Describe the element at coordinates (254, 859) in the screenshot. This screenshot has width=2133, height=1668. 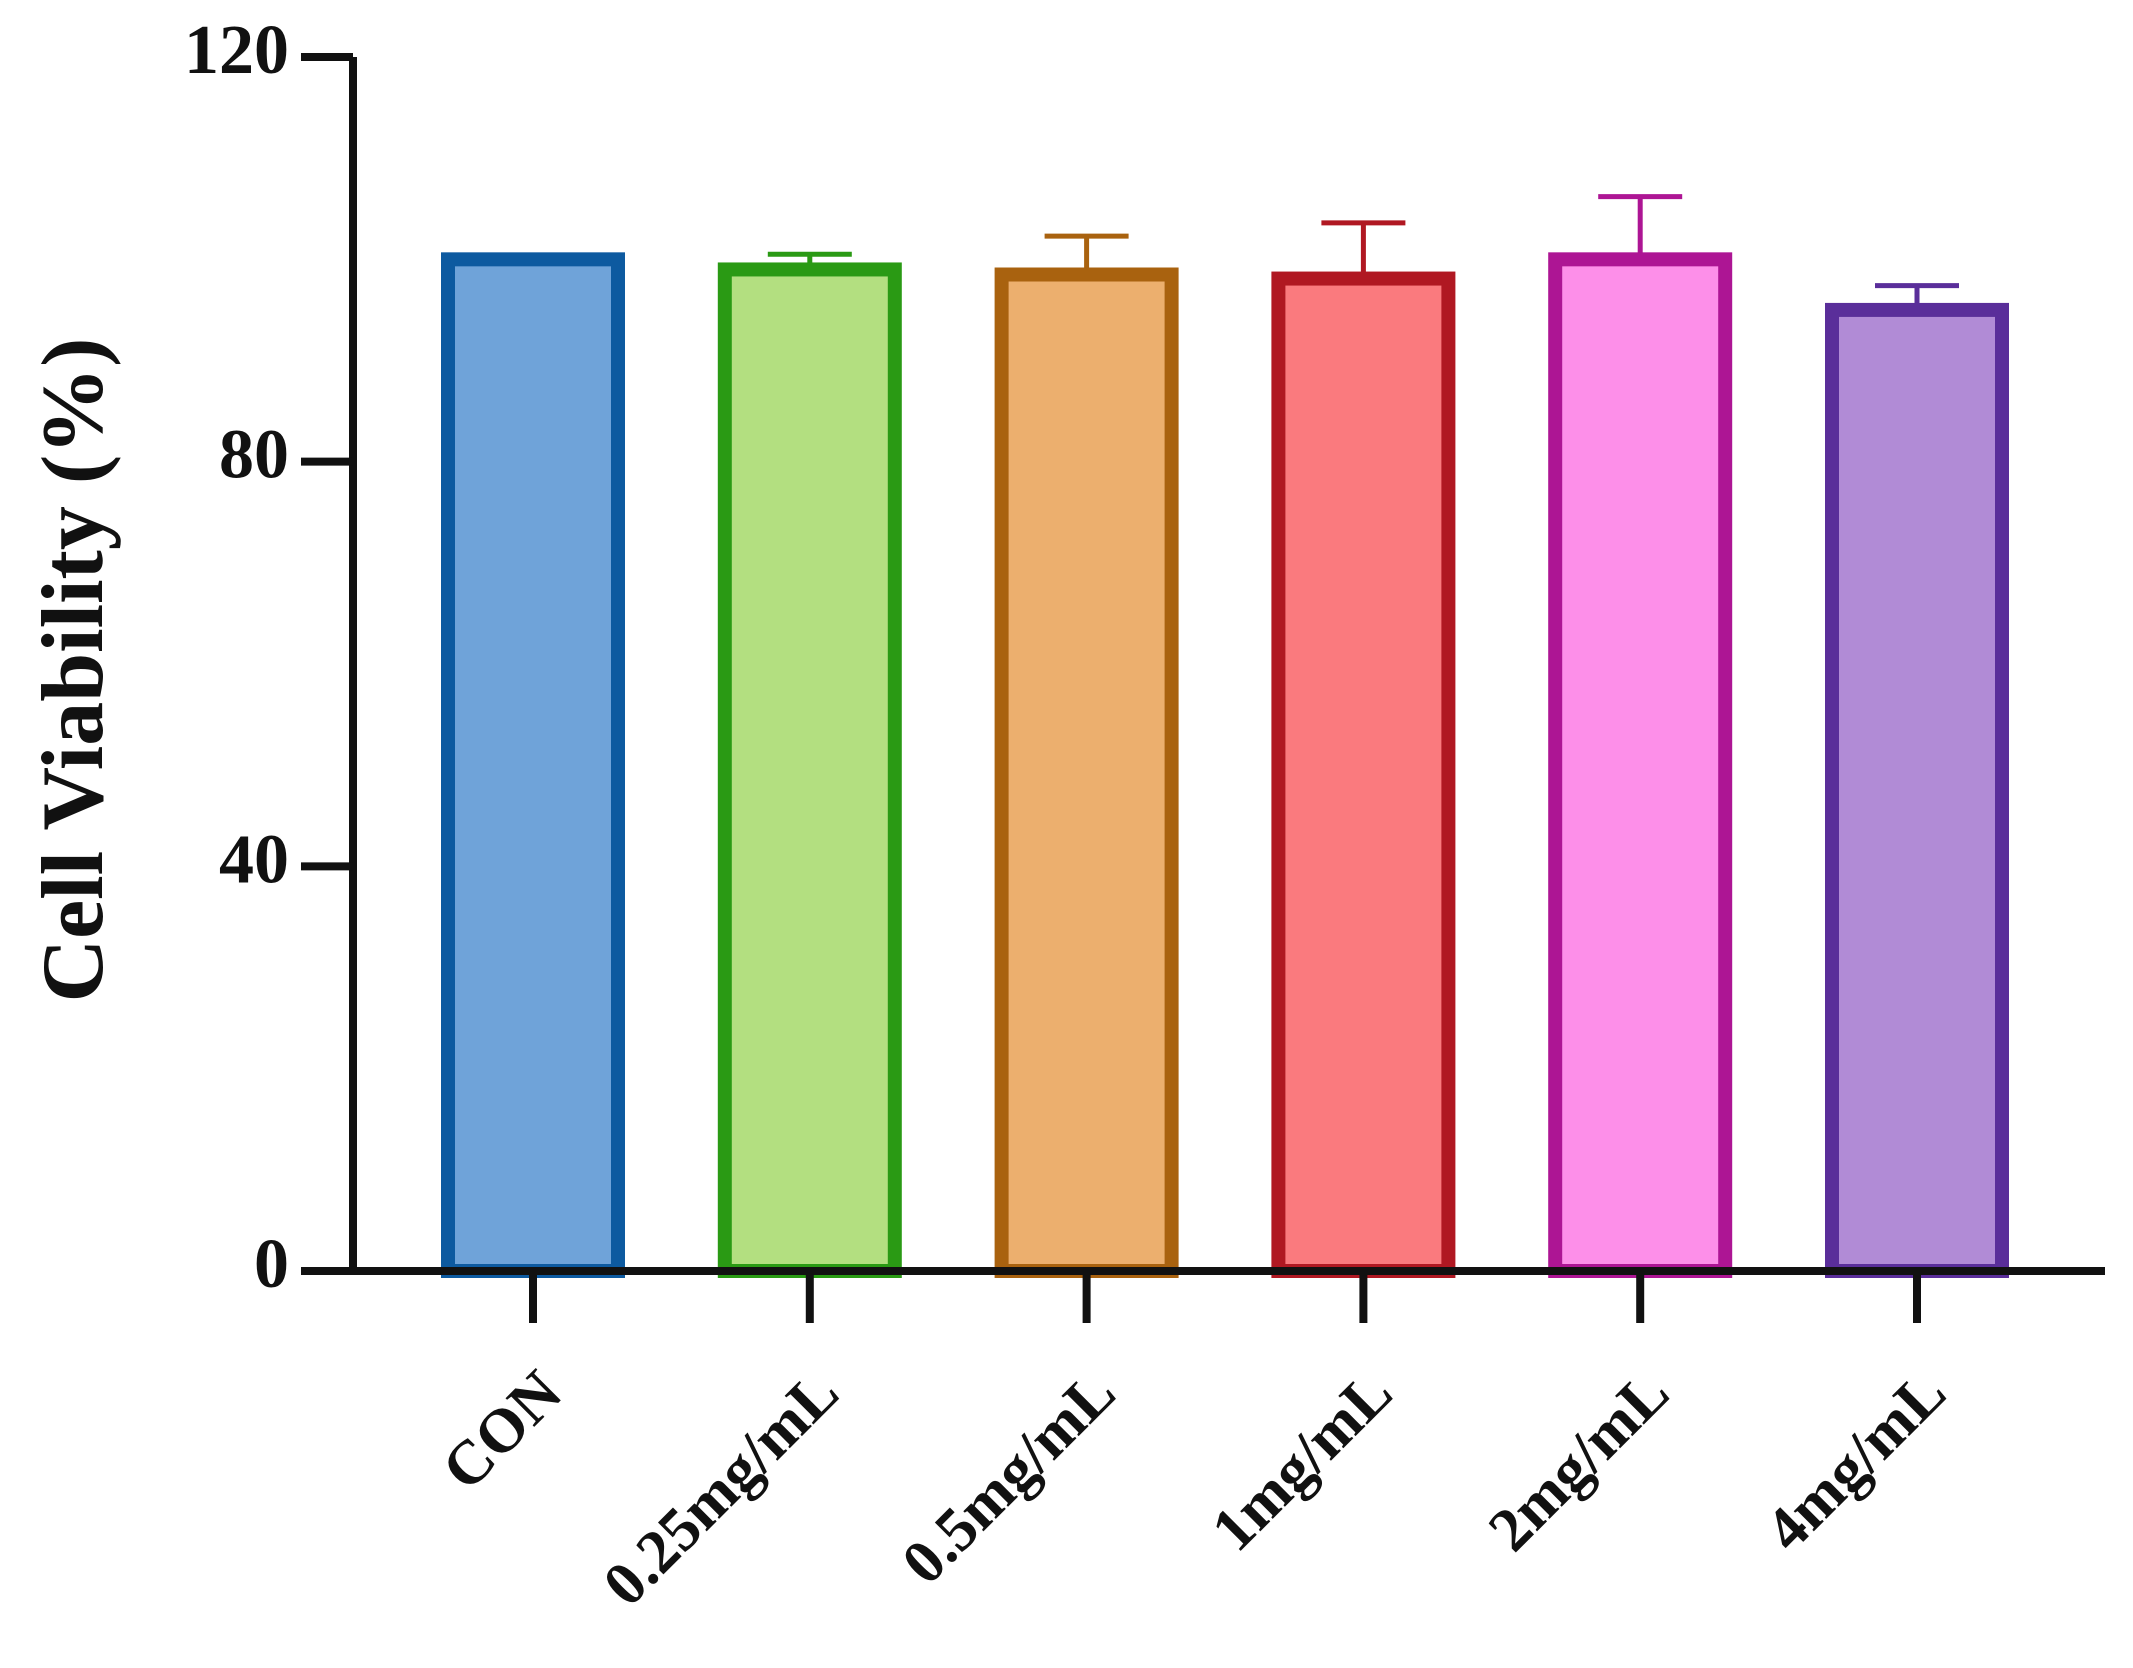
I see `y-tick-label: 40` at that location.